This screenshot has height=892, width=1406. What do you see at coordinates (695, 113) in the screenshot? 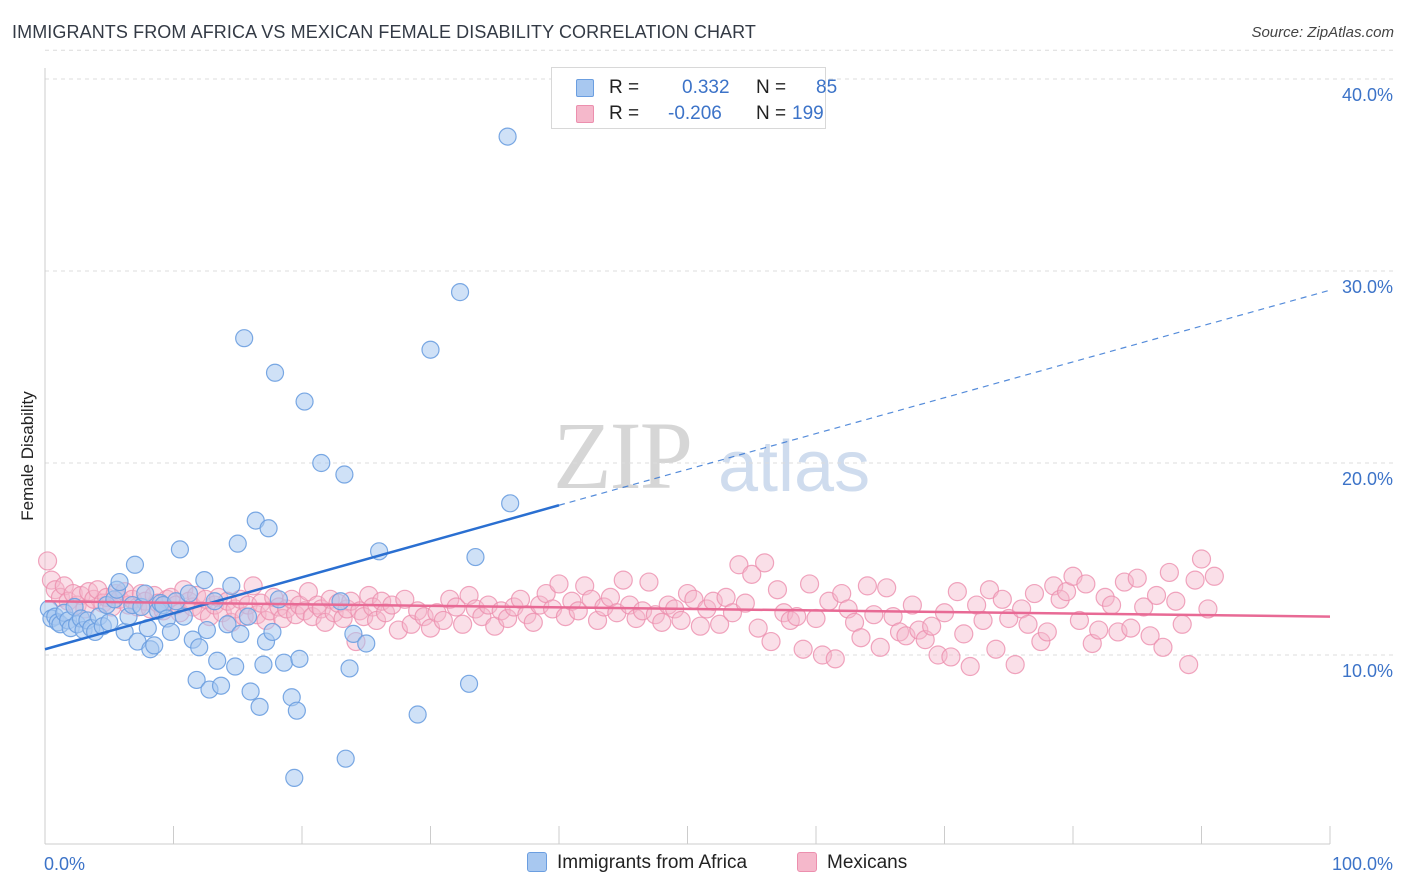
I see `legend-r-value: -0.206` at bounding box center [695, 113].